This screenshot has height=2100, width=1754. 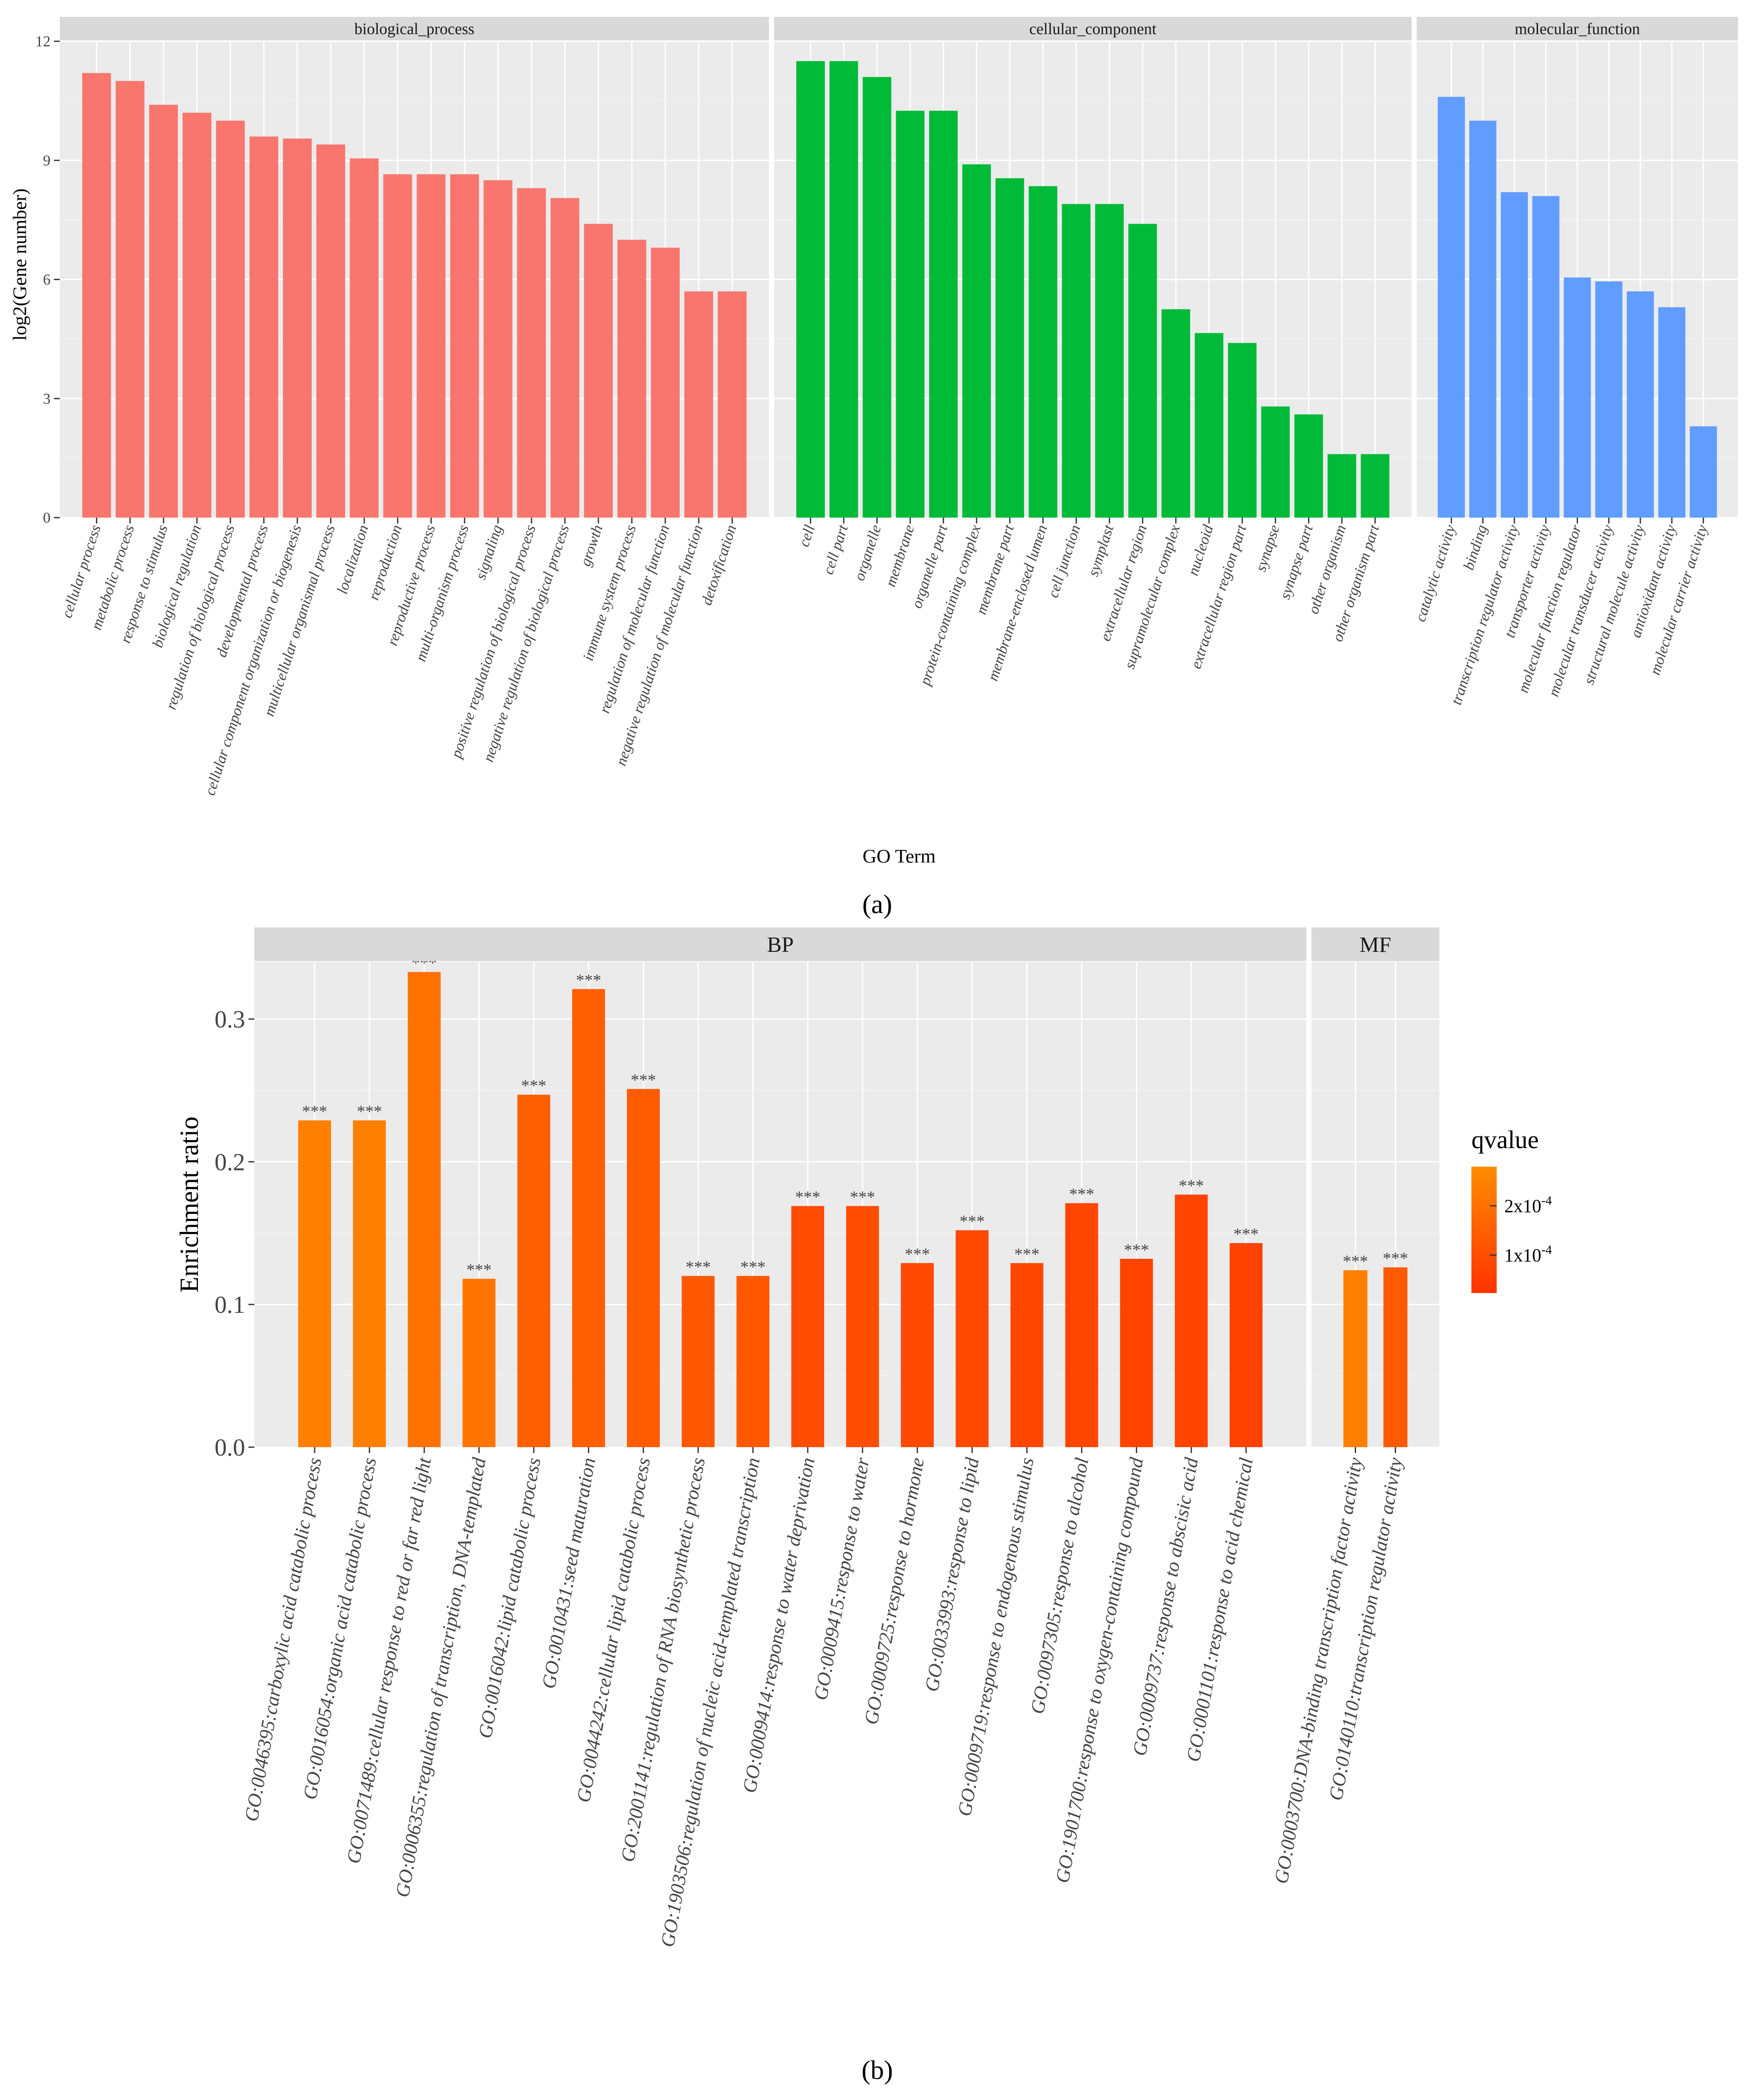 What do you see at coordinates (196, 315) in the screenshot?
I see `bar-biological-regulation` at bounding box center [196, 315].